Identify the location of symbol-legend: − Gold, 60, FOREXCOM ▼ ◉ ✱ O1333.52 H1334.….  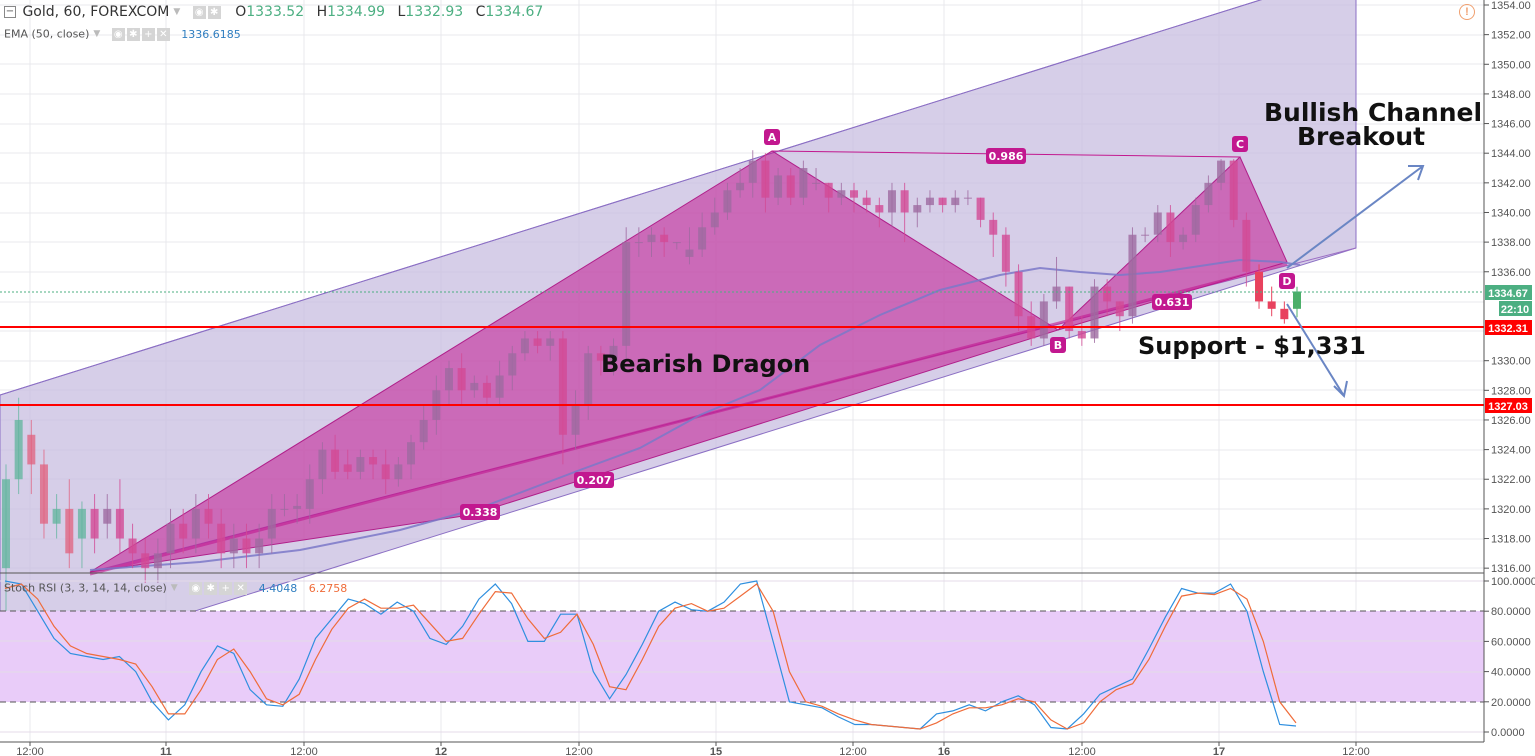
(274, 12).